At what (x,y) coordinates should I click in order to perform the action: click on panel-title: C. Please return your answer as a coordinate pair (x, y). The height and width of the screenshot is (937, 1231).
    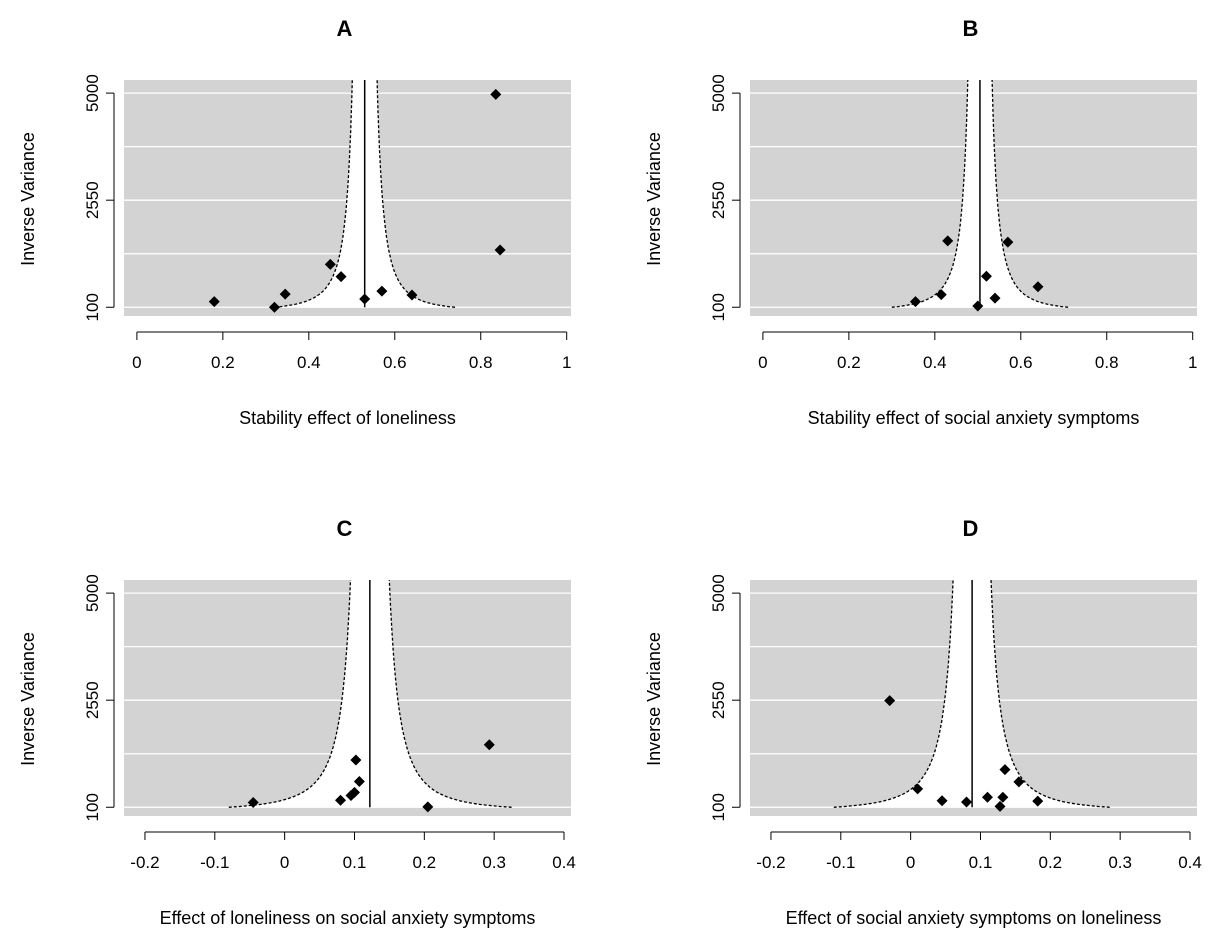
    Looking at the image, I should click on (345, 528).